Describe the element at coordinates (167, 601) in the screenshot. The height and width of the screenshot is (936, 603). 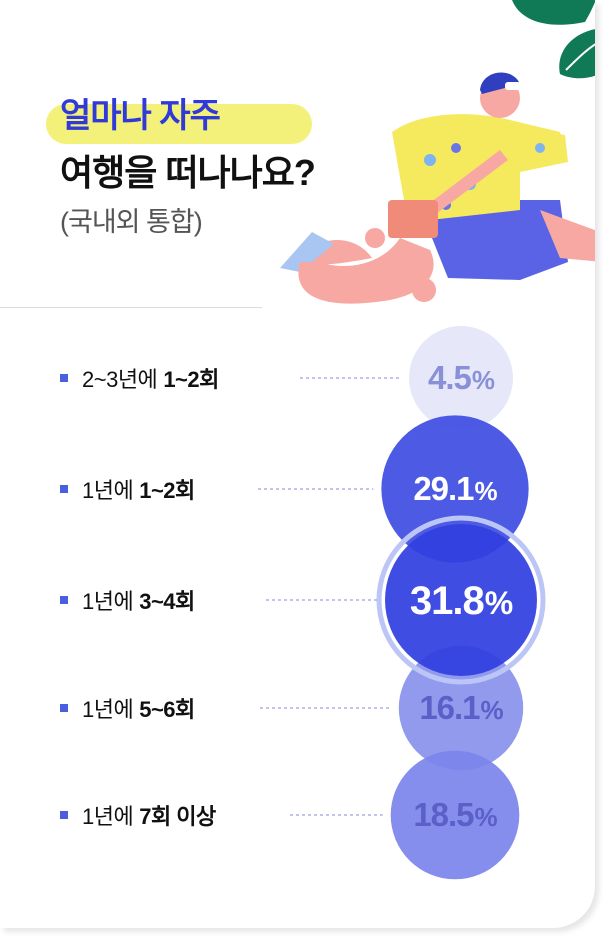
I see `category-frequency: 3~4회` at that location.